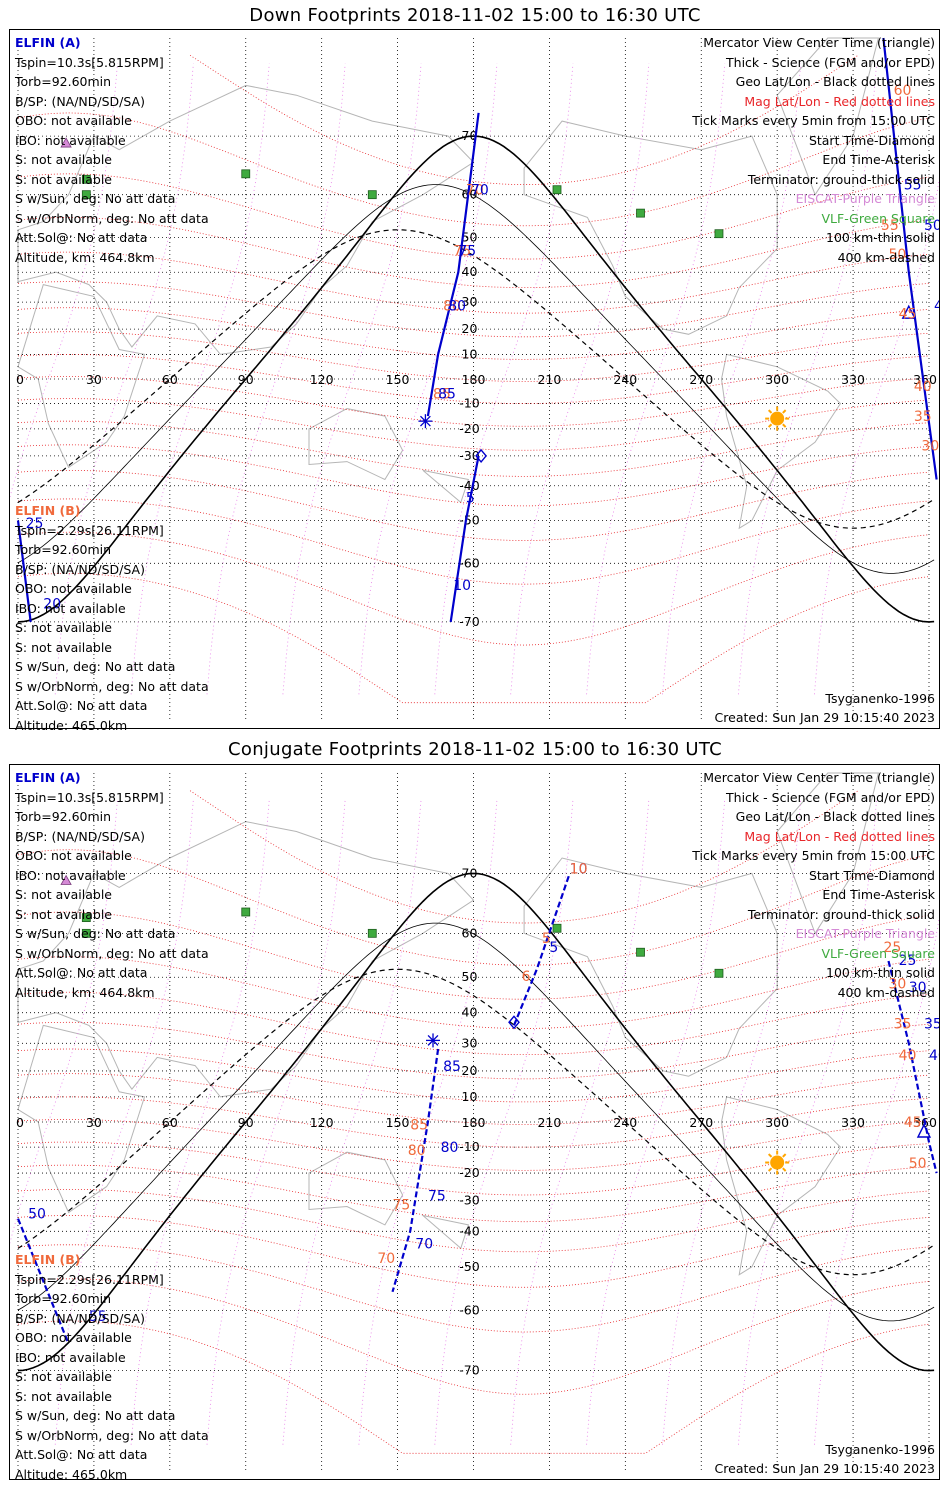 The width and height of the screenshot is (950, 1500). I want to click on legend-line: Thick - Science (FGM and/or EPD), so click(830, 62).